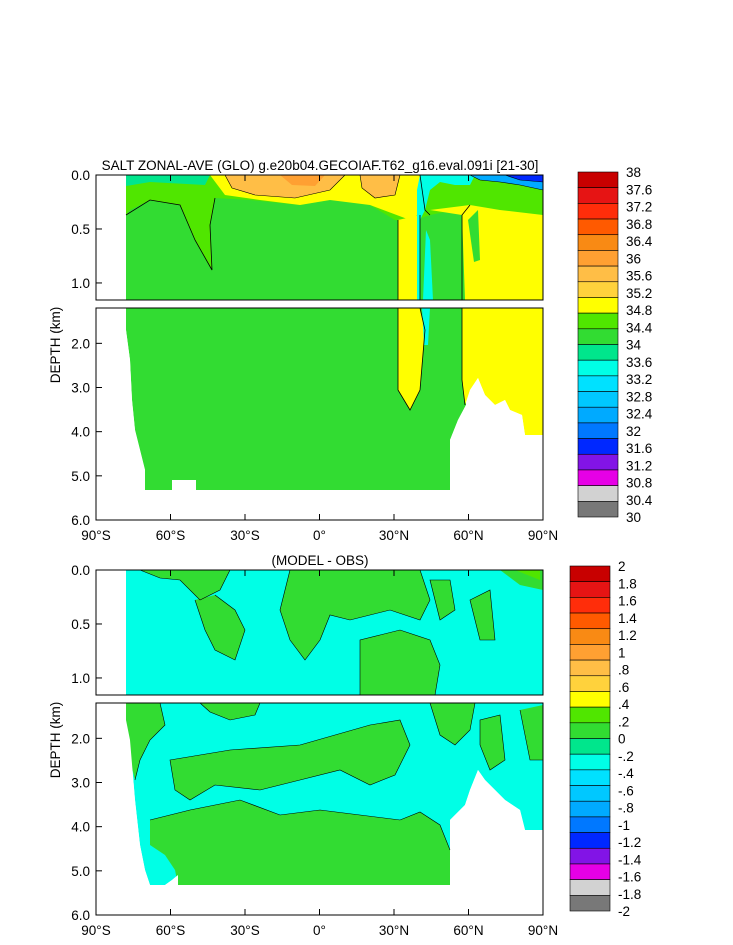 The height and width of the screenshot is (945, 733). I want to click on colorbar-label: 36.8, so click(639, 224).